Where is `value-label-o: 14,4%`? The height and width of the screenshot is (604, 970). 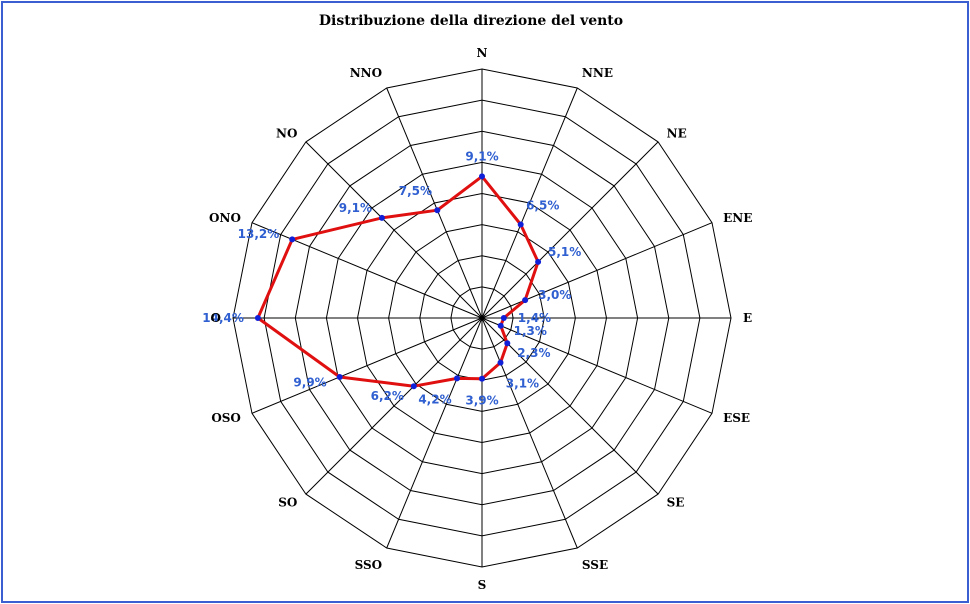 value-label-o: 14,4% is located at coordinates (223, 318).